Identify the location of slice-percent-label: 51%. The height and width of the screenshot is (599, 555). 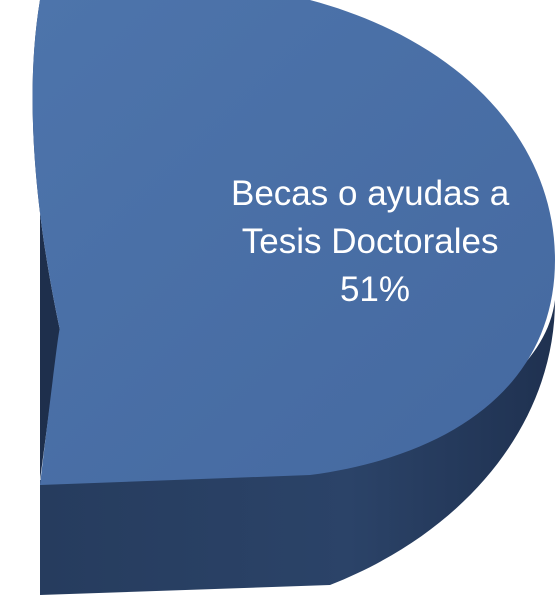
(375, 289).